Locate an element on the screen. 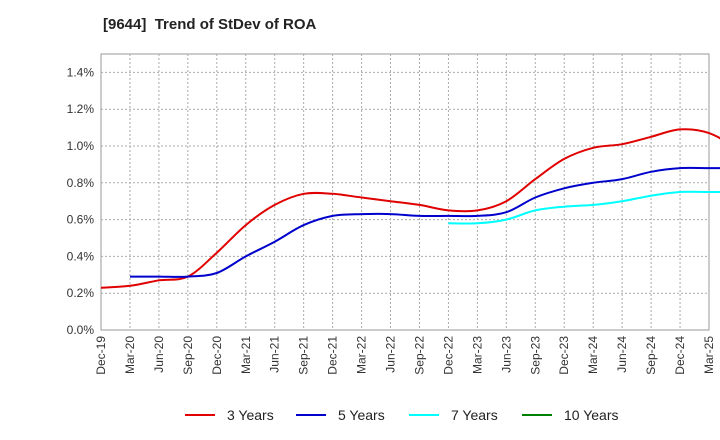 This screenshot has height=440, width=720. x-tick-label: Dec-21 is located at coordinates (333, 355).